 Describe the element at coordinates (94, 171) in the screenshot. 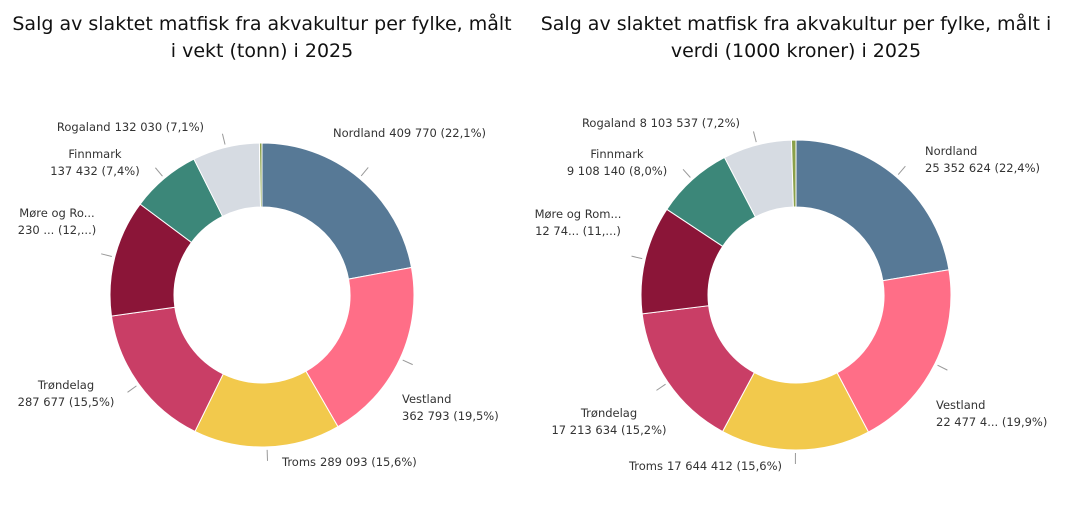

I see `label-value: 137 432 (7,4%)` at that location.